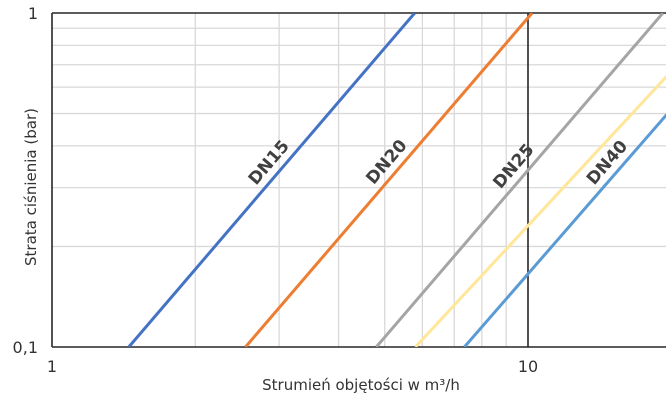  I want to click on y-axis-title: Strata ciśnienia (bar), so click(31, 187).